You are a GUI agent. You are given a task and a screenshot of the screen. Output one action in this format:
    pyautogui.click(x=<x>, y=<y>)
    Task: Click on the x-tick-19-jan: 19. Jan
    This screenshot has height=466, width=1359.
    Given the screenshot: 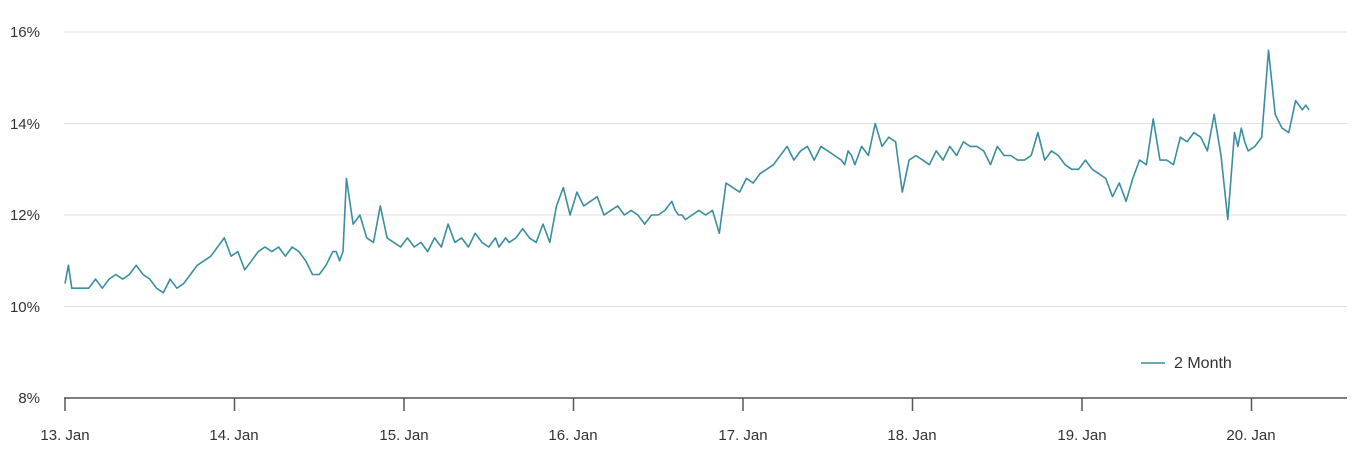 What is the action you would take?
    pyautogui.click(x=1081, y=435)
    